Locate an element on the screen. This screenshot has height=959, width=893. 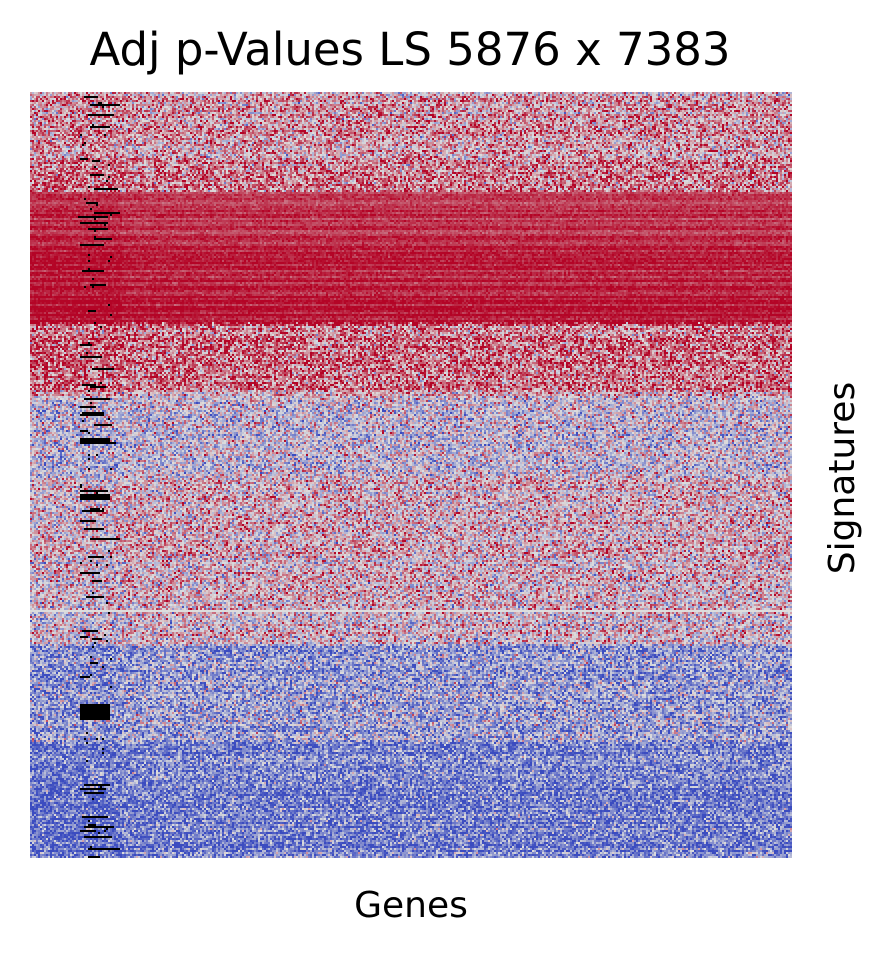
y-axis-label: Signatures is located at coordinates (842, 478).